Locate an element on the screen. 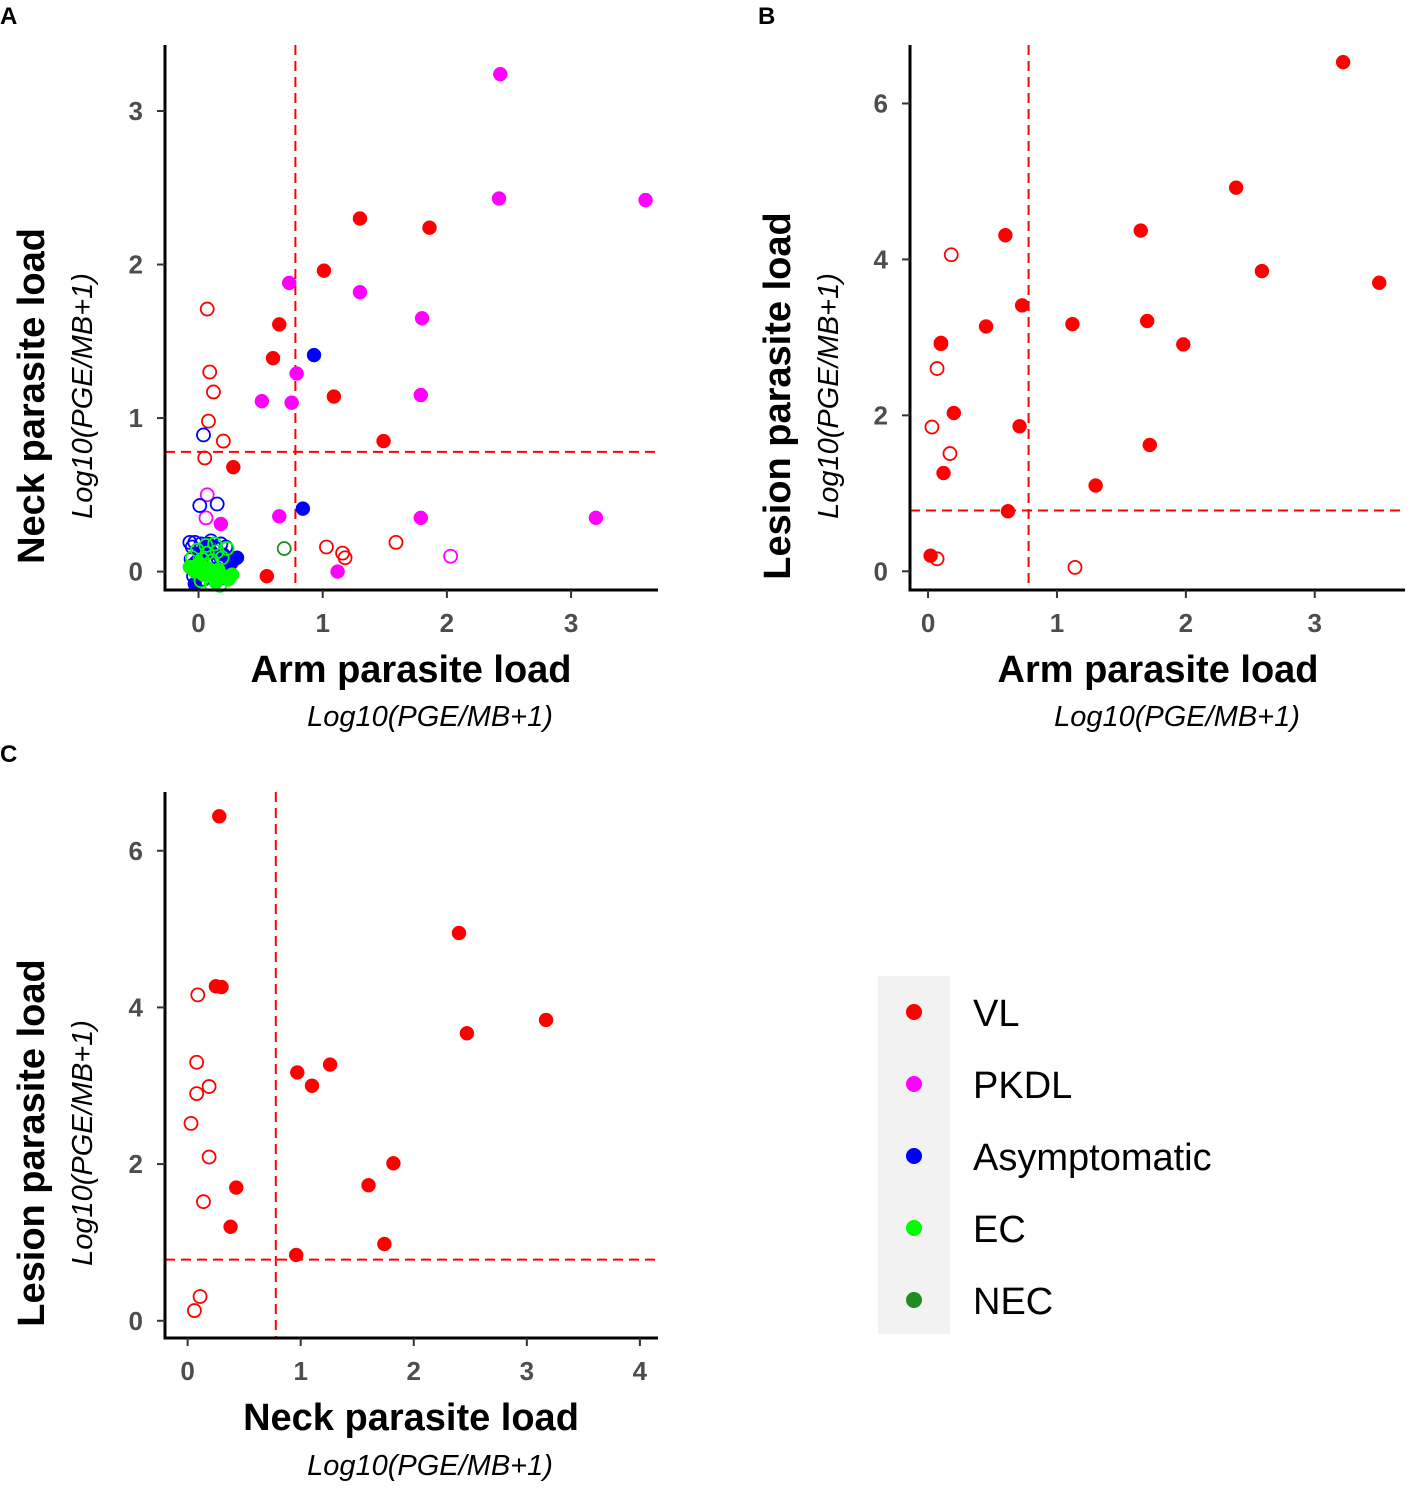 Image resolution: width=1418 pixels, height=1489 pixels. x-axis-title: Arm parasite load is located at coordinates (1158, 670).